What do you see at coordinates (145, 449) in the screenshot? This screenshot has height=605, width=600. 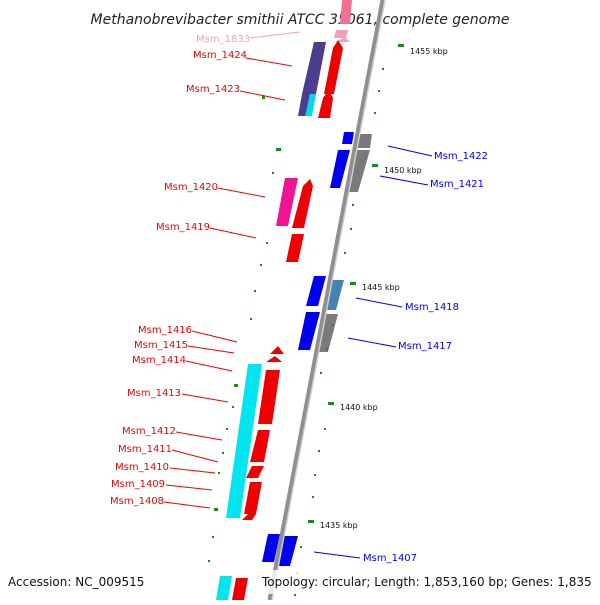 I see `gene-label: Msm_1411` at bounding box center [145, 449].